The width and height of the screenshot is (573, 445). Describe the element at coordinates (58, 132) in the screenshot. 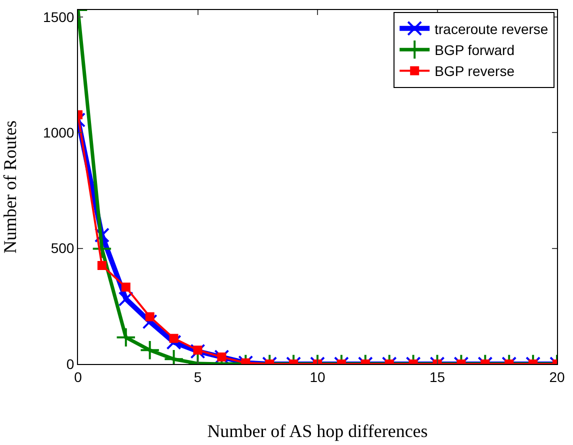

I see `y-tick-label: 1000` at that location.